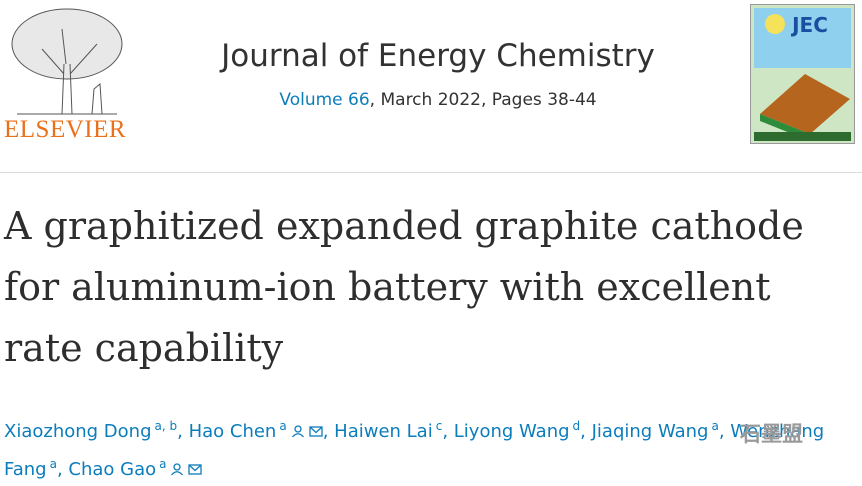  What do you see at coordinates (112, 469) in the screenshot?
I see `author-name: Chao Gao` at bounding box center [112, 469].